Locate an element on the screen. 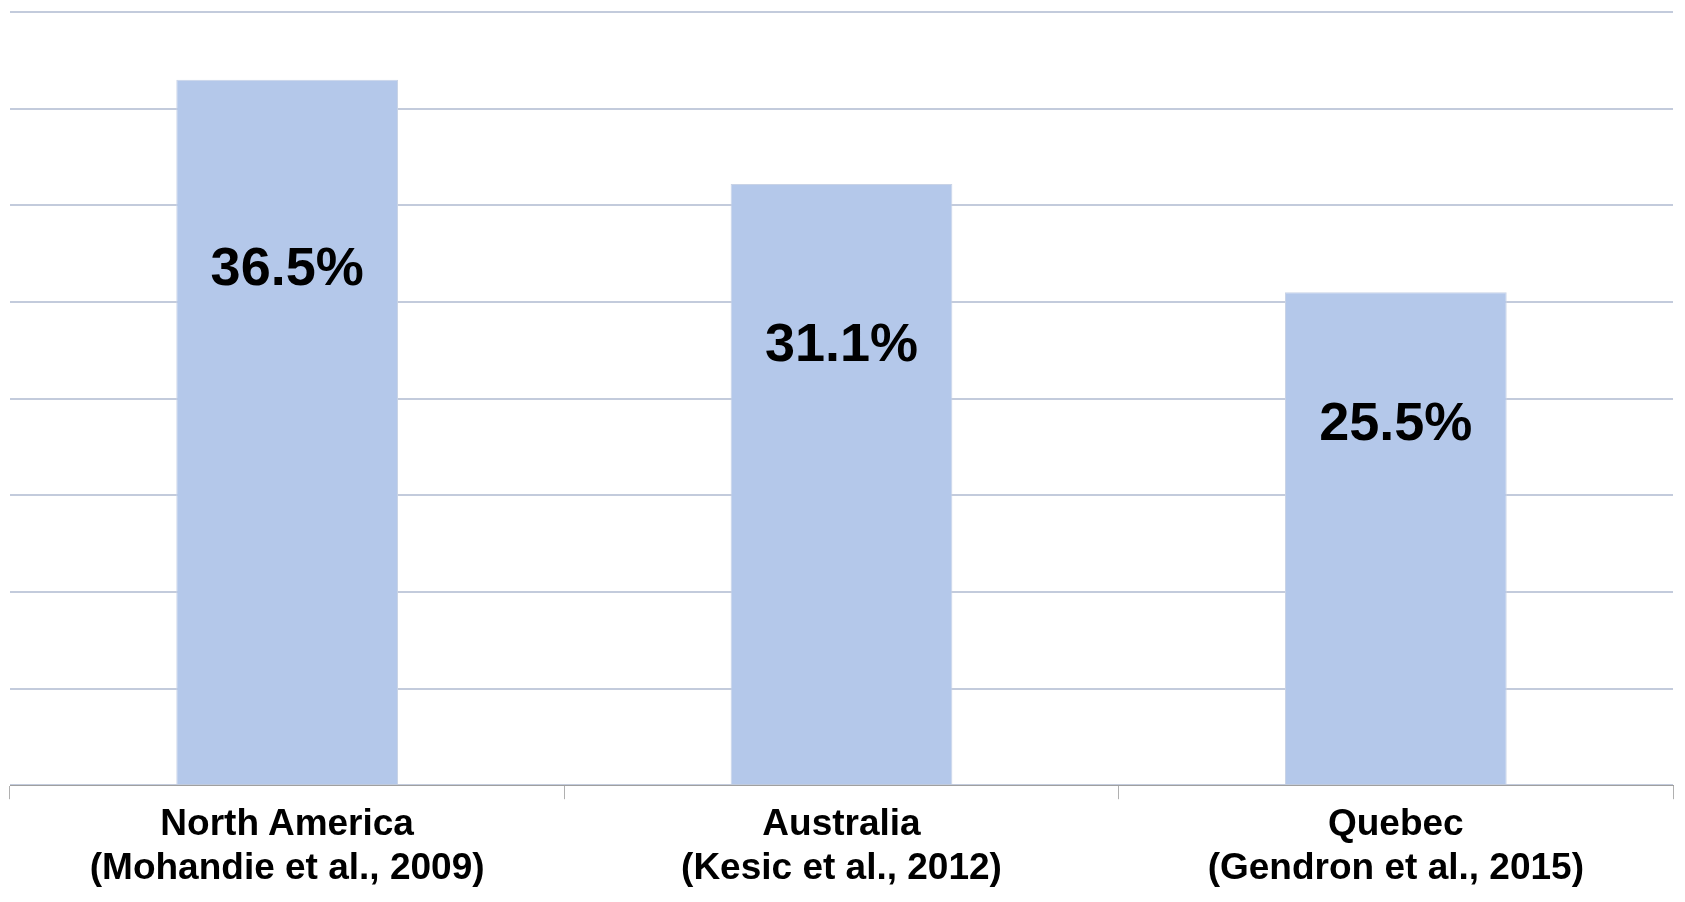 The height and width of the screenshot is (902, 1685). data-label: 25.5% is located at coordinates (1396, 420).